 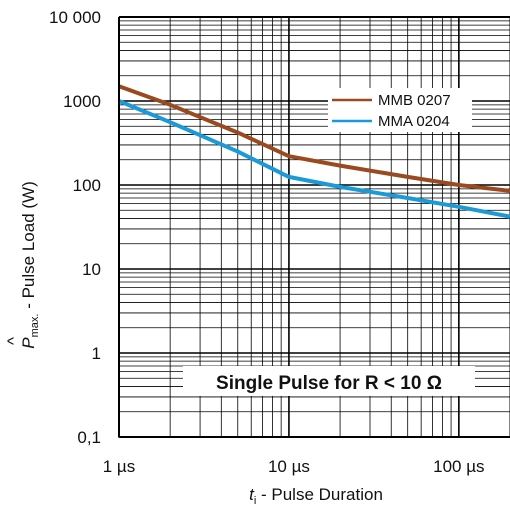 I want to click on annotation-box: Single Pulse for R < 10 Ω, so click(x=329, y=381).